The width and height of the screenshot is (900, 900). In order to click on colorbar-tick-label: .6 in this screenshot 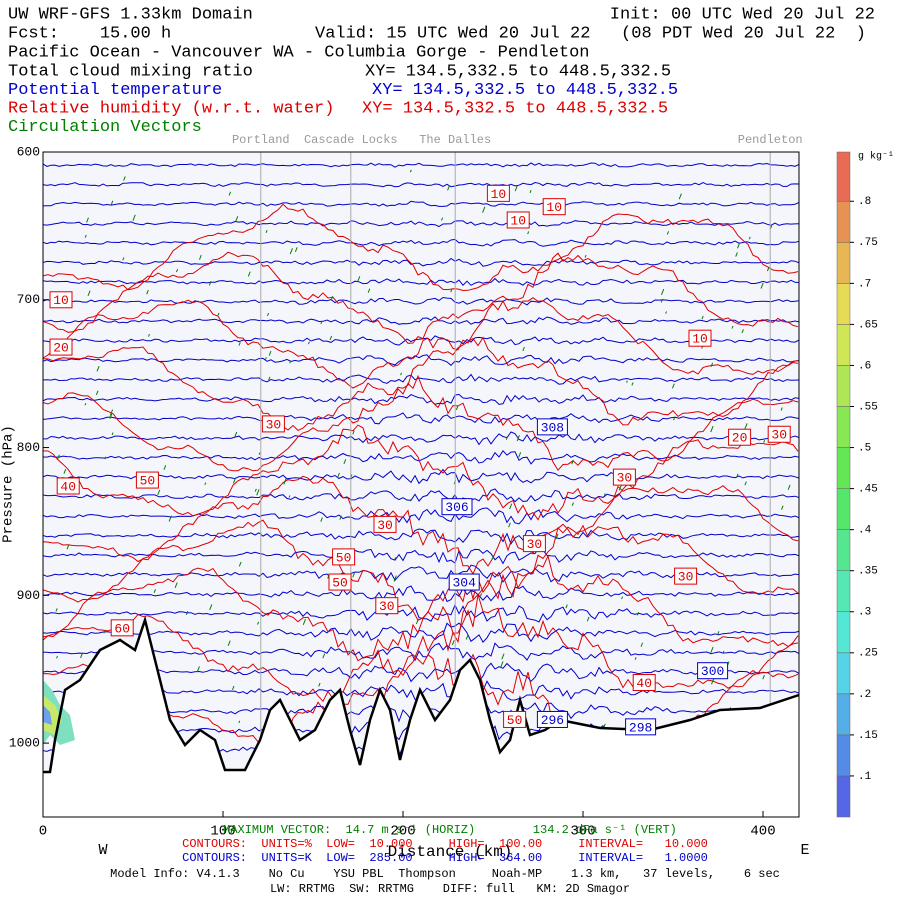, I will do `click(864, 366)`.